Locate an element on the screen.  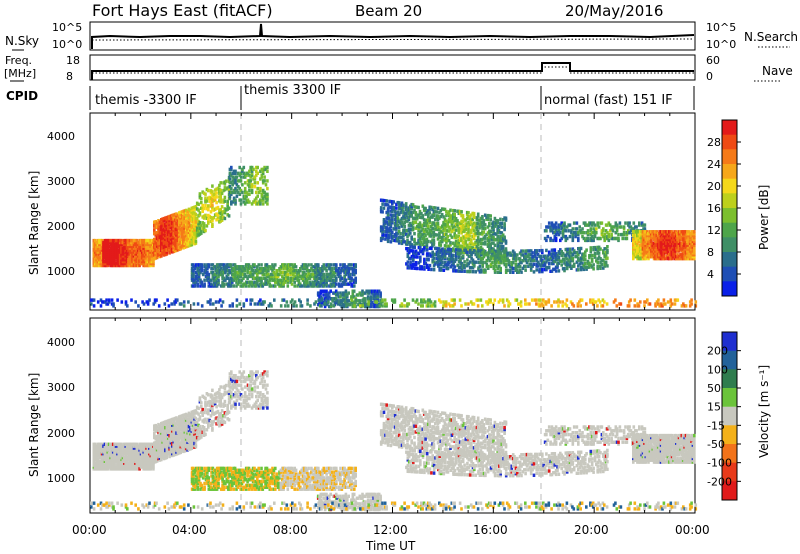
nsky-label: N.Sky is located at coordinates (22, 41).